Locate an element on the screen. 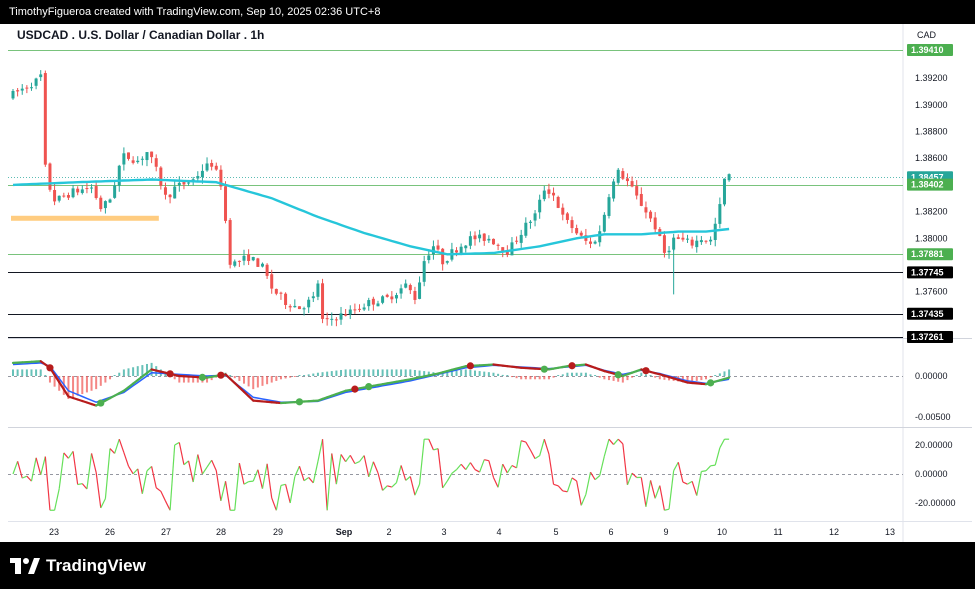 The image size is (975, 589). macd-signal-line is located at coordinates (371, 383).